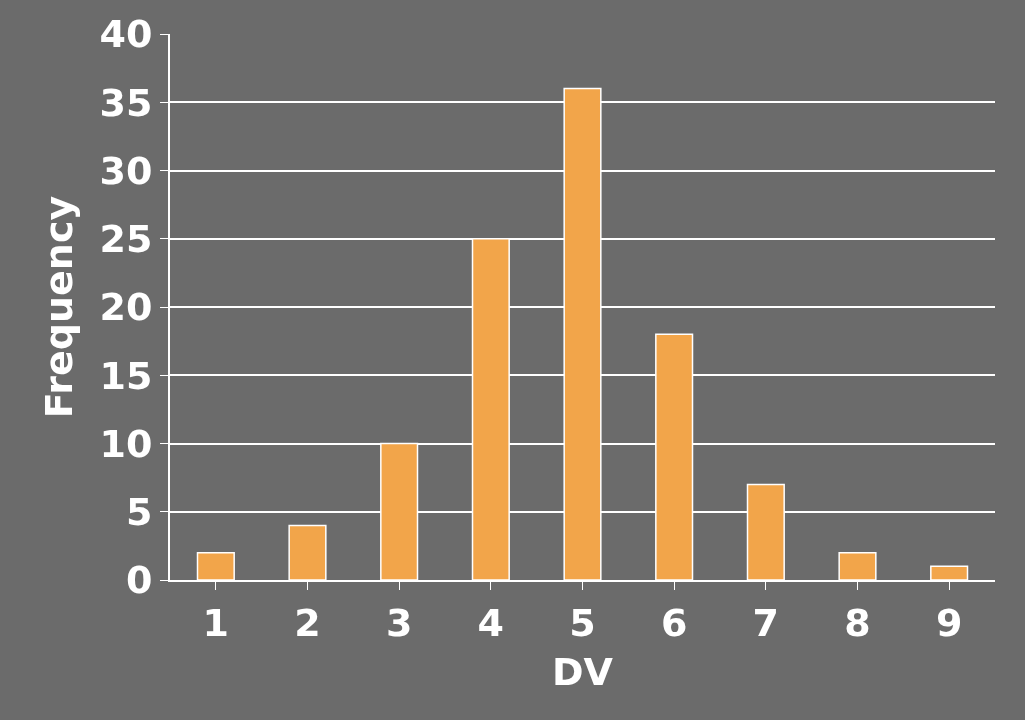 The width and height of the screenshot is (1025, 720). What do you see at coordinates (307, 622) in the screenshot?
I see `x-tick-label: 2` at bounding box center [307, 622].